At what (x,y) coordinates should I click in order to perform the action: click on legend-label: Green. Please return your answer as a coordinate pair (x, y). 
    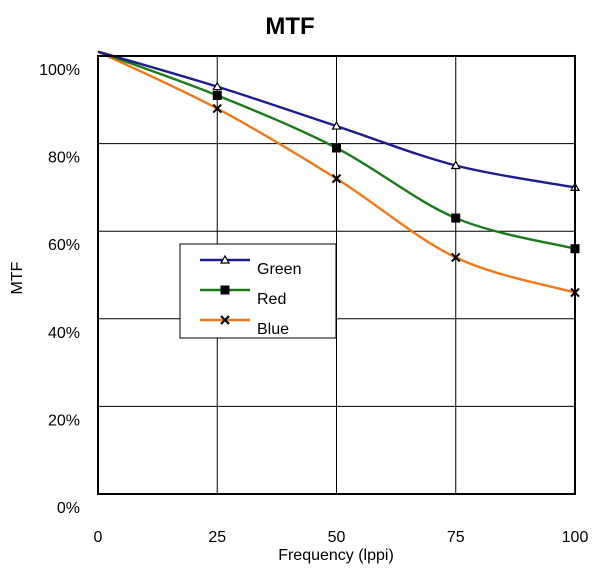
    Looking at the image, I should click on (279, 269).